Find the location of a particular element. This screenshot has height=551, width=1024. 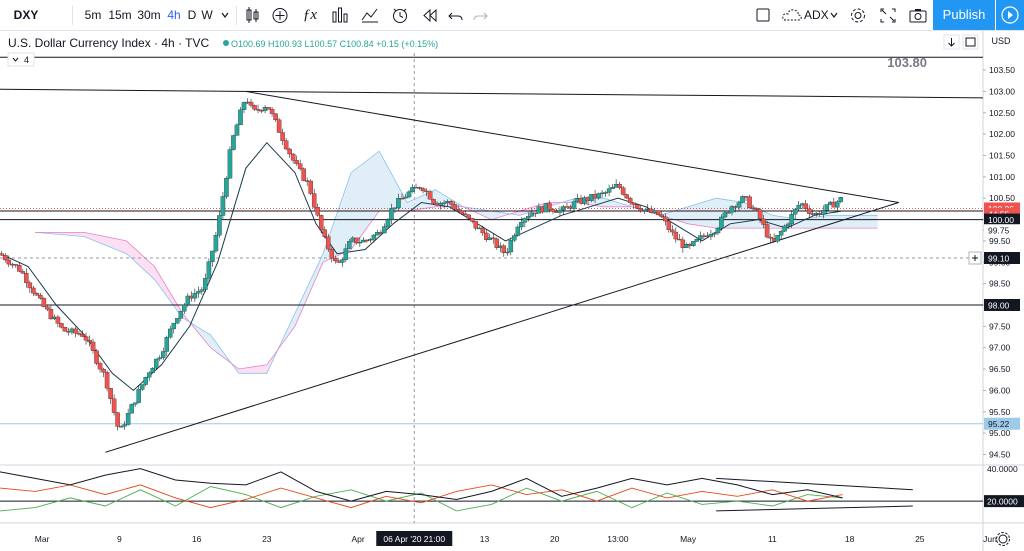

alert-clock-icon is located at coordinates (400, 15).